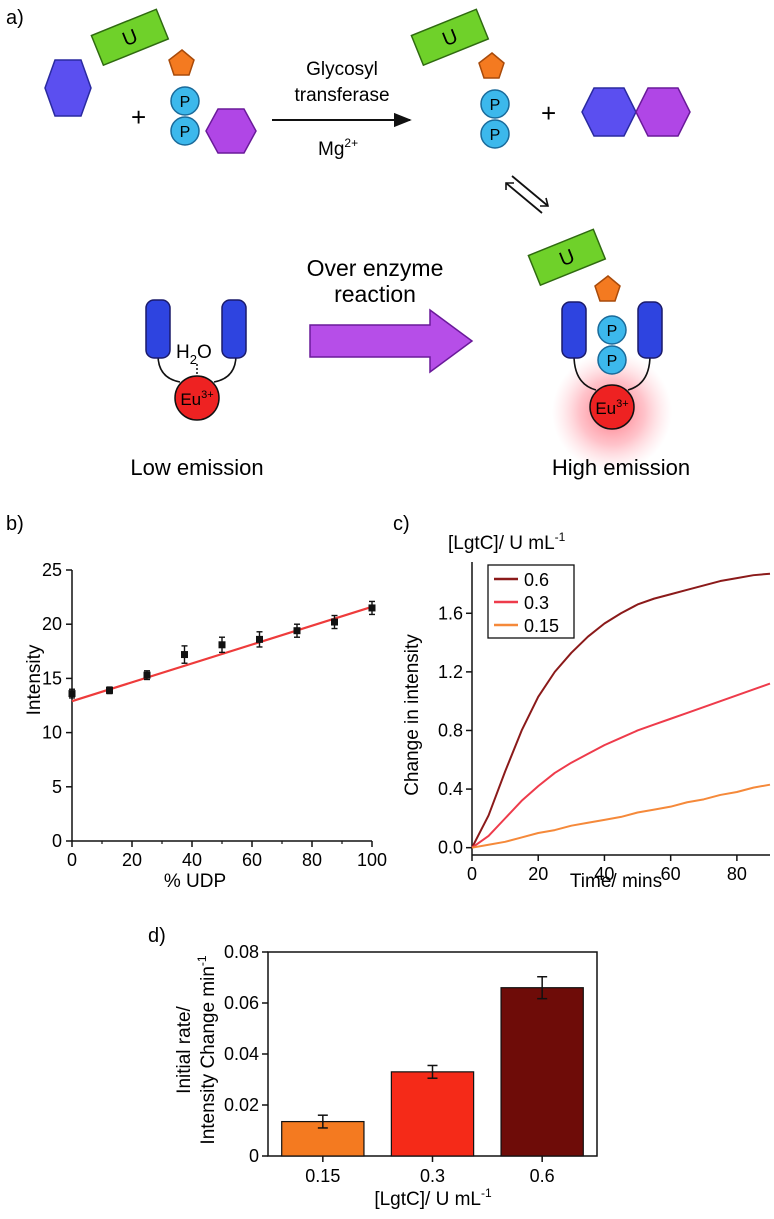 This screenshot has width=774, height=1219. What do you see at coordinates (663, 112) in the screenshot?
I see `disaccharide-purple-icon` at bounding box center [663, 112].